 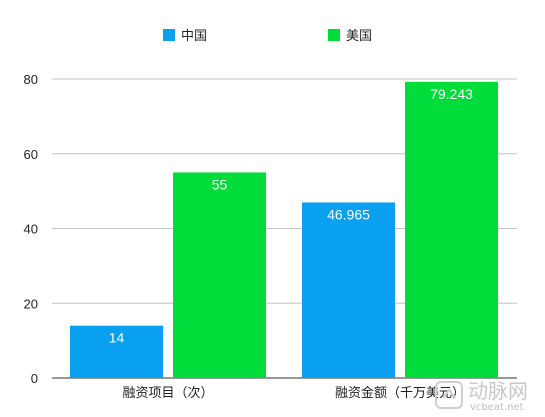 I want to click on legend-label-china: 中国, so click(x=194, y=36).